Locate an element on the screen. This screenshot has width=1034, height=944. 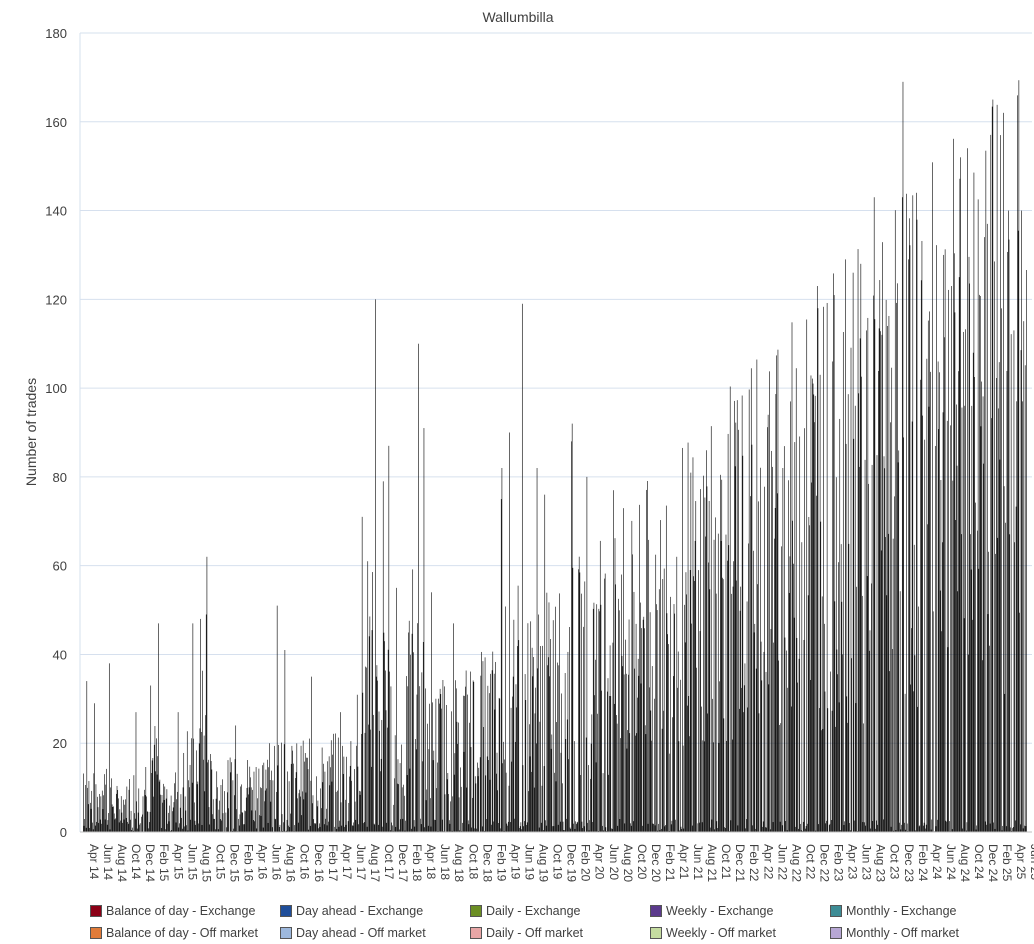
x-tick-label: Feb 25 is located at coordinates (1007, 863).